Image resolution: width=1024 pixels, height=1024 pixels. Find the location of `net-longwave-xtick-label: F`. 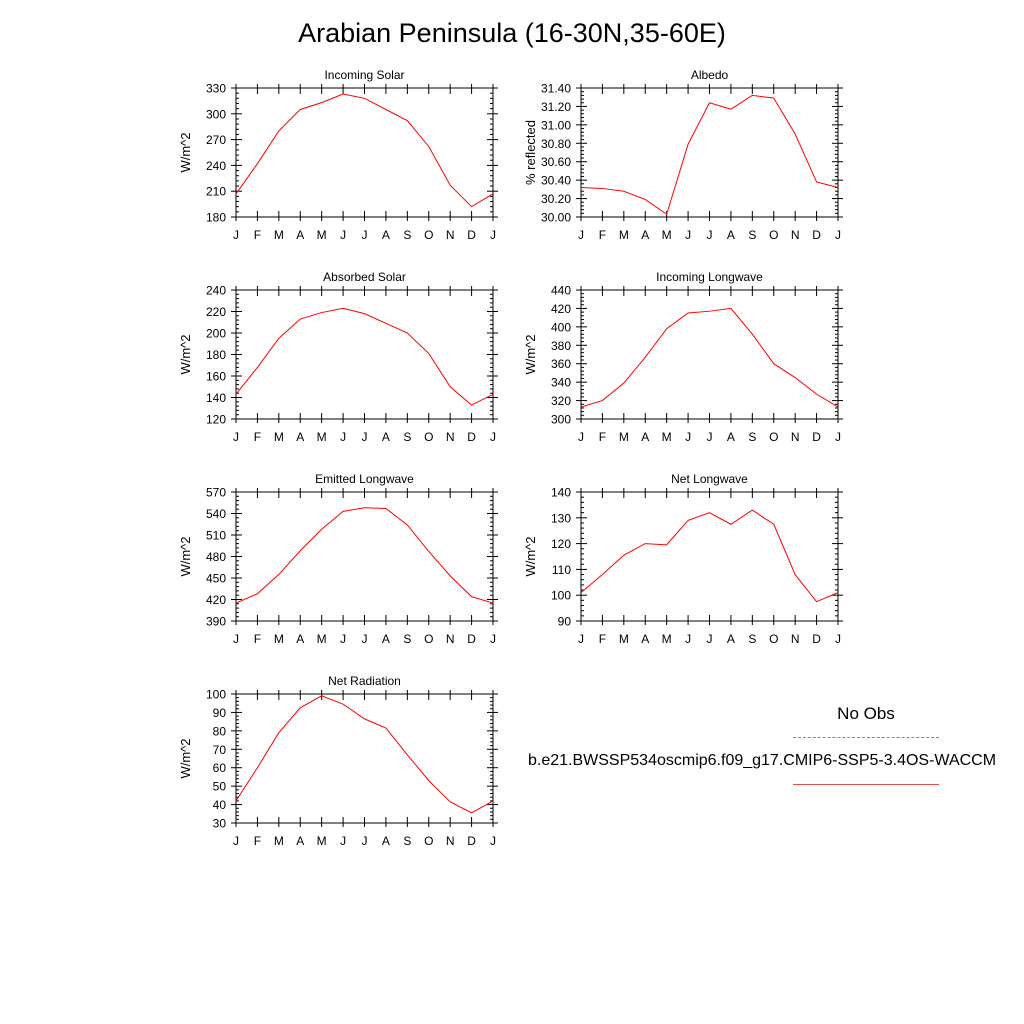

net-longwave-xtick-label: F is located at coordinates (602, 639).